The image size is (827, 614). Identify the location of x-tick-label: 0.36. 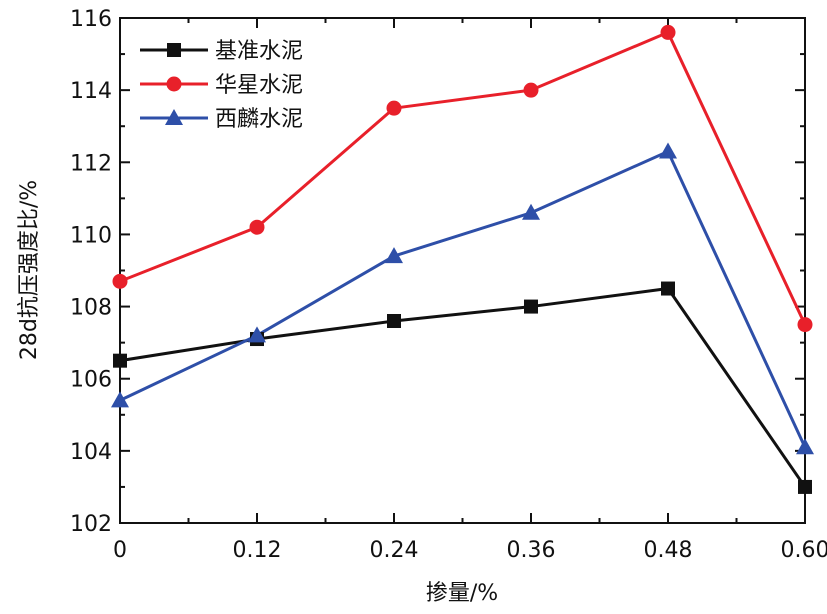
(531, 550).